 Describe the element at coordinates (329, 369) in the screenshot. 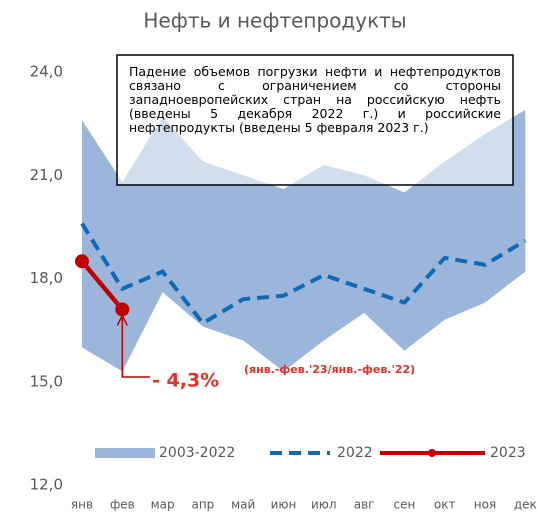

I see `change-note: (янв.-фев.'23/янв.-фев.'22)` at that location.